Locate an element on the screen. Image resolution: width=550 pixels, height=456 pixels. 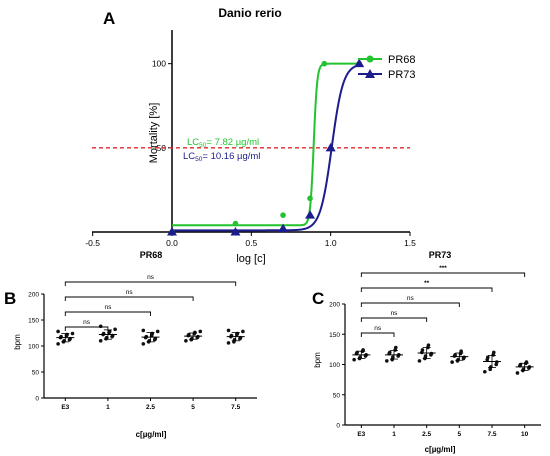
panel-b-title: PR68 is located at coordinates (151, 255).